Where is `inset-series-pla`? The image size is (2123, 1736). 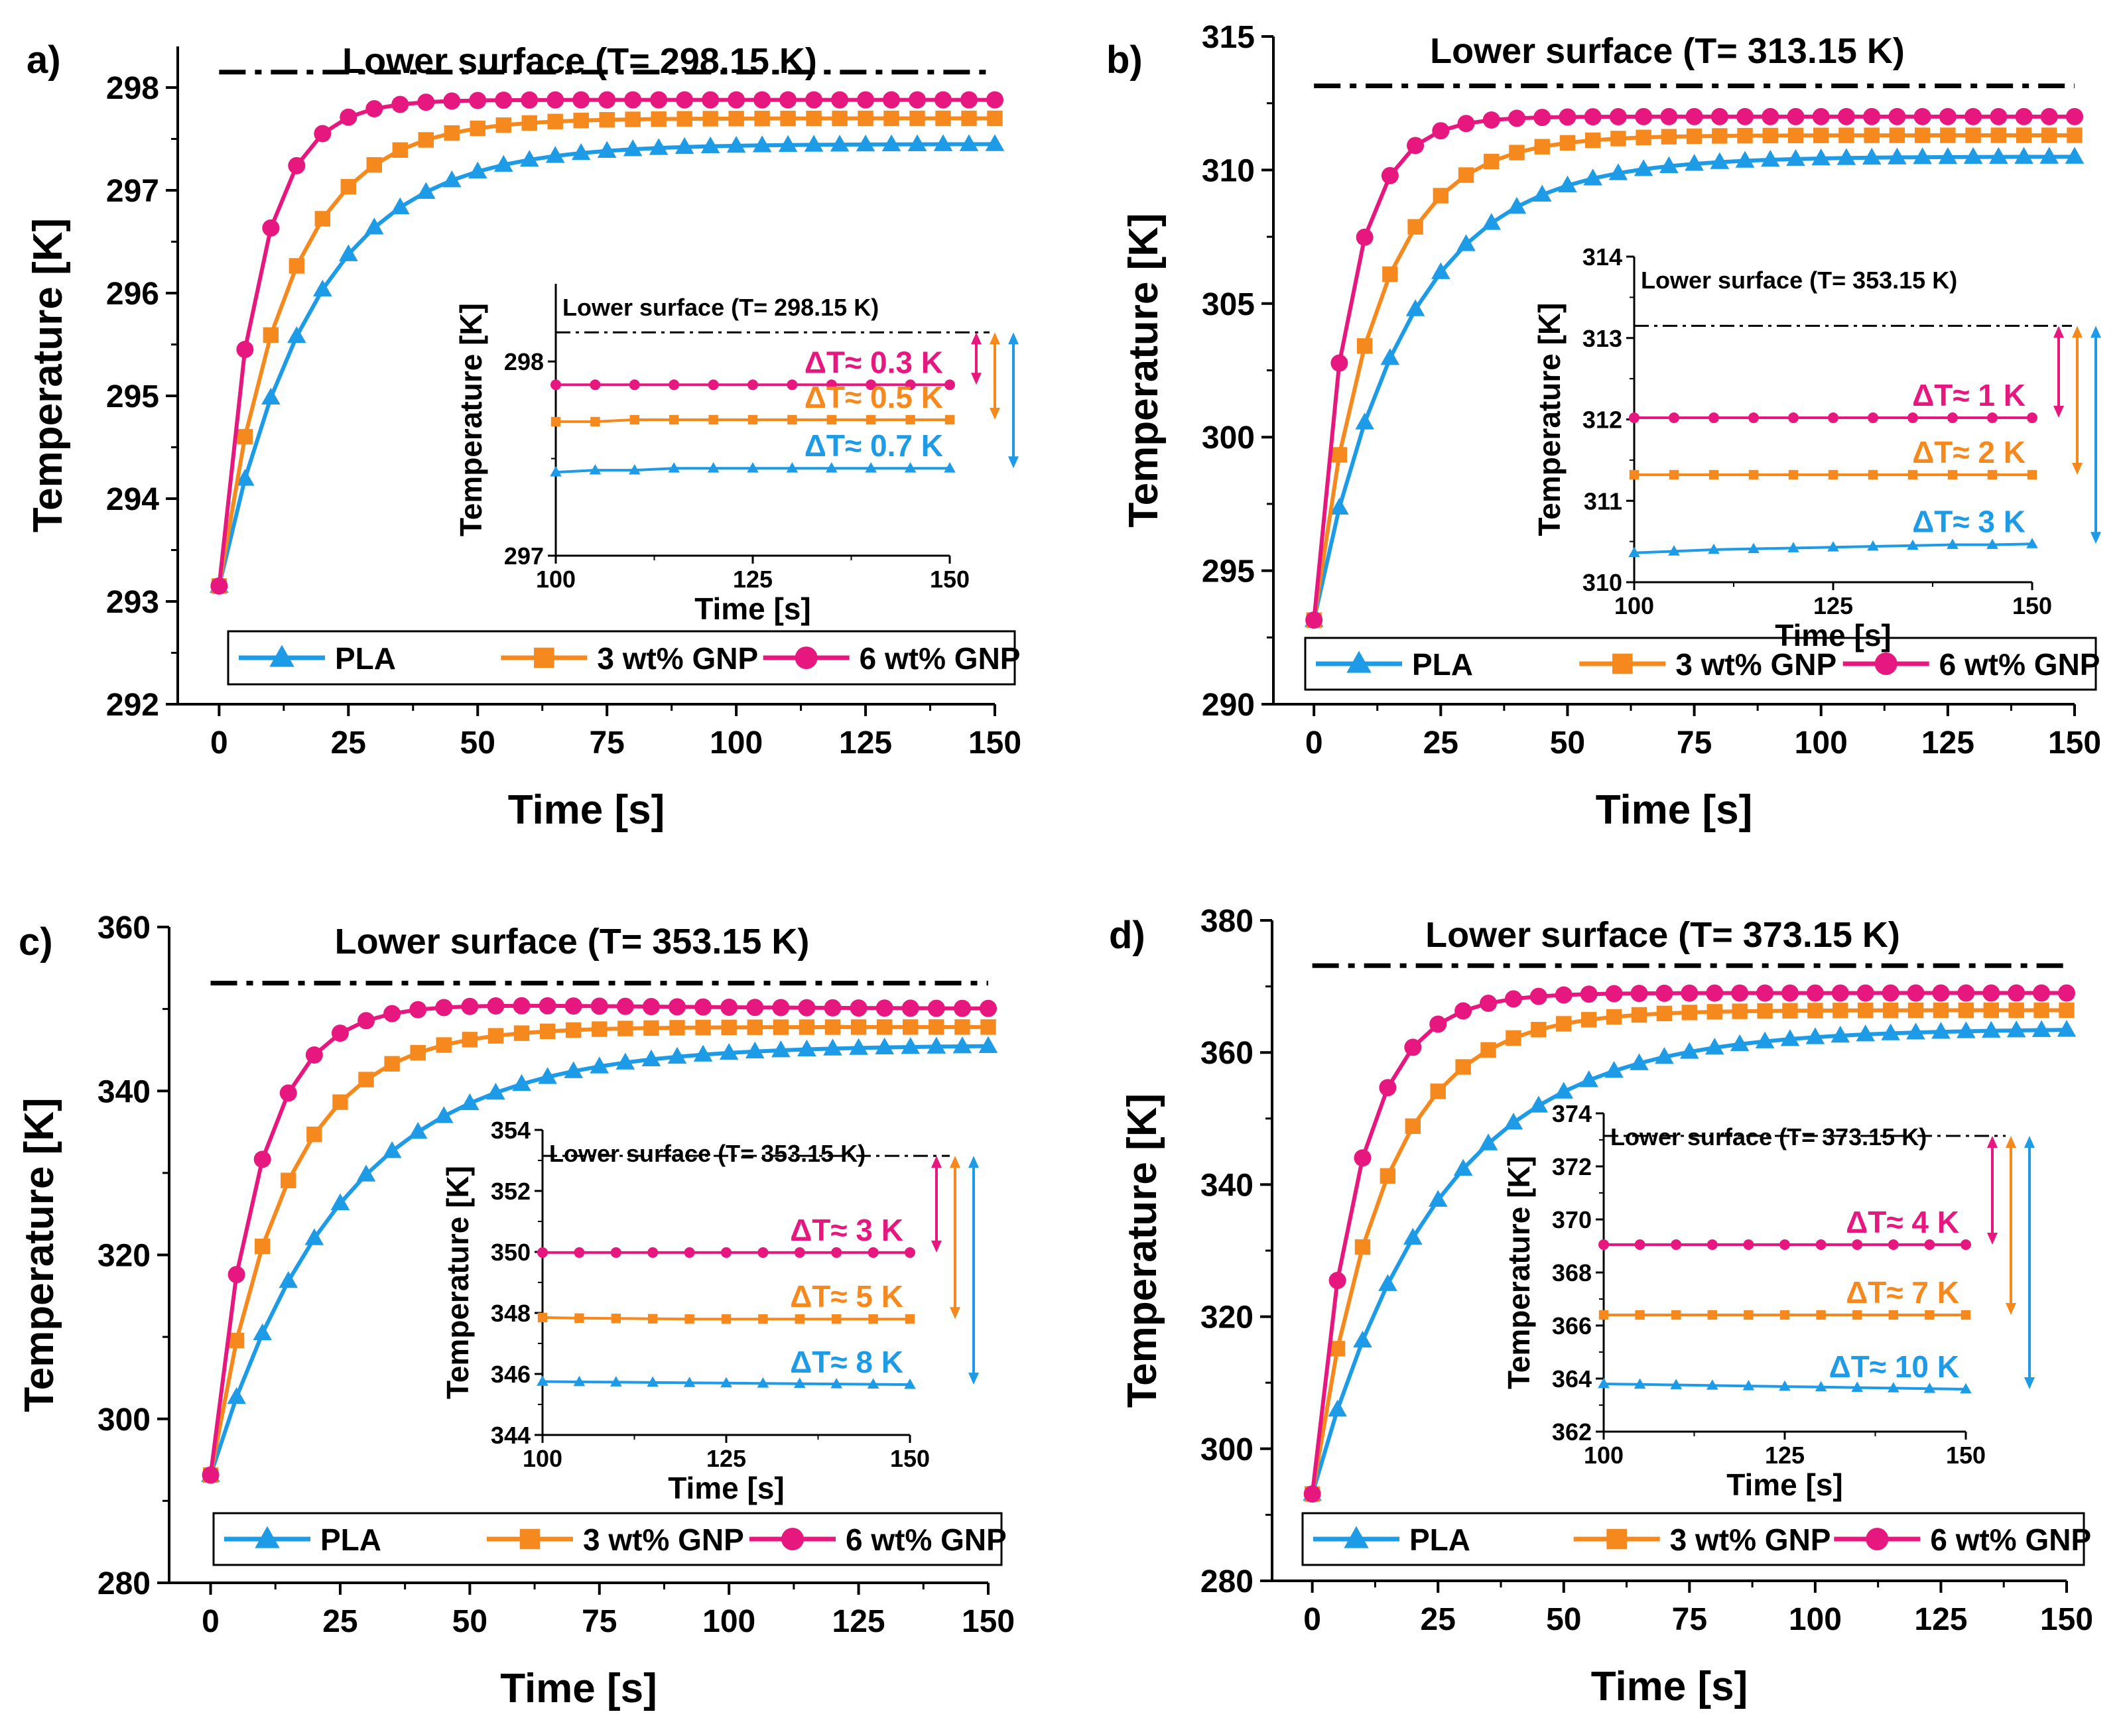 inset-series-pla is located at coordinates (753, 469).